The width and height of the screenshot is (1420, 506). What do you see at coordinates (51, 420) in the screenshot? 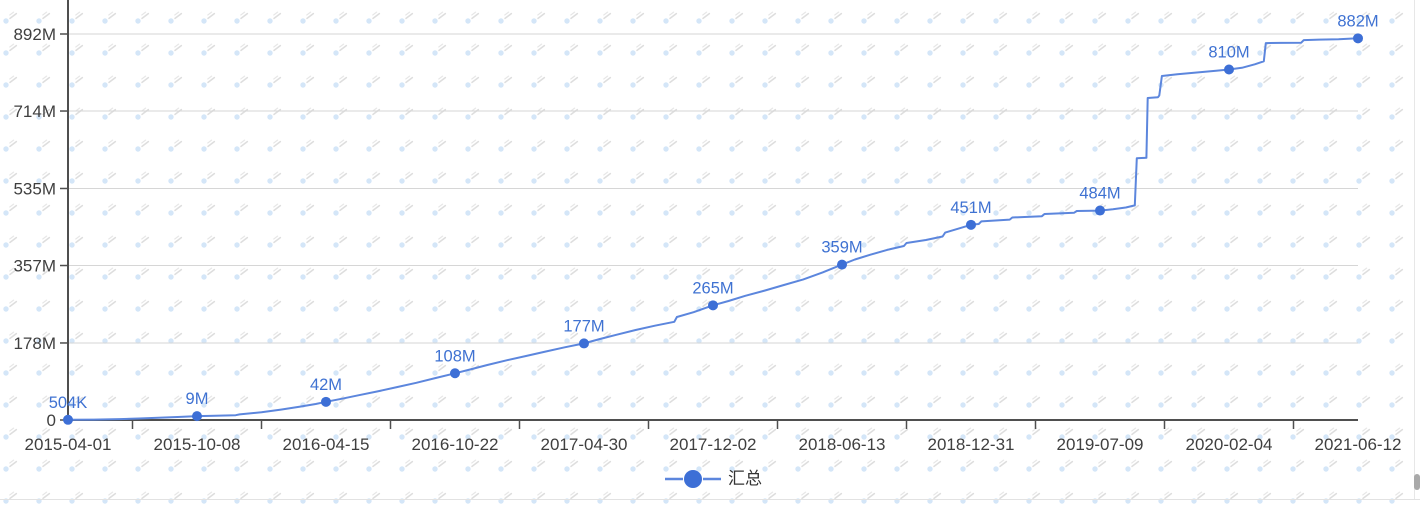
I see `y-axis-label: 0` at bounding box center [51, 420].